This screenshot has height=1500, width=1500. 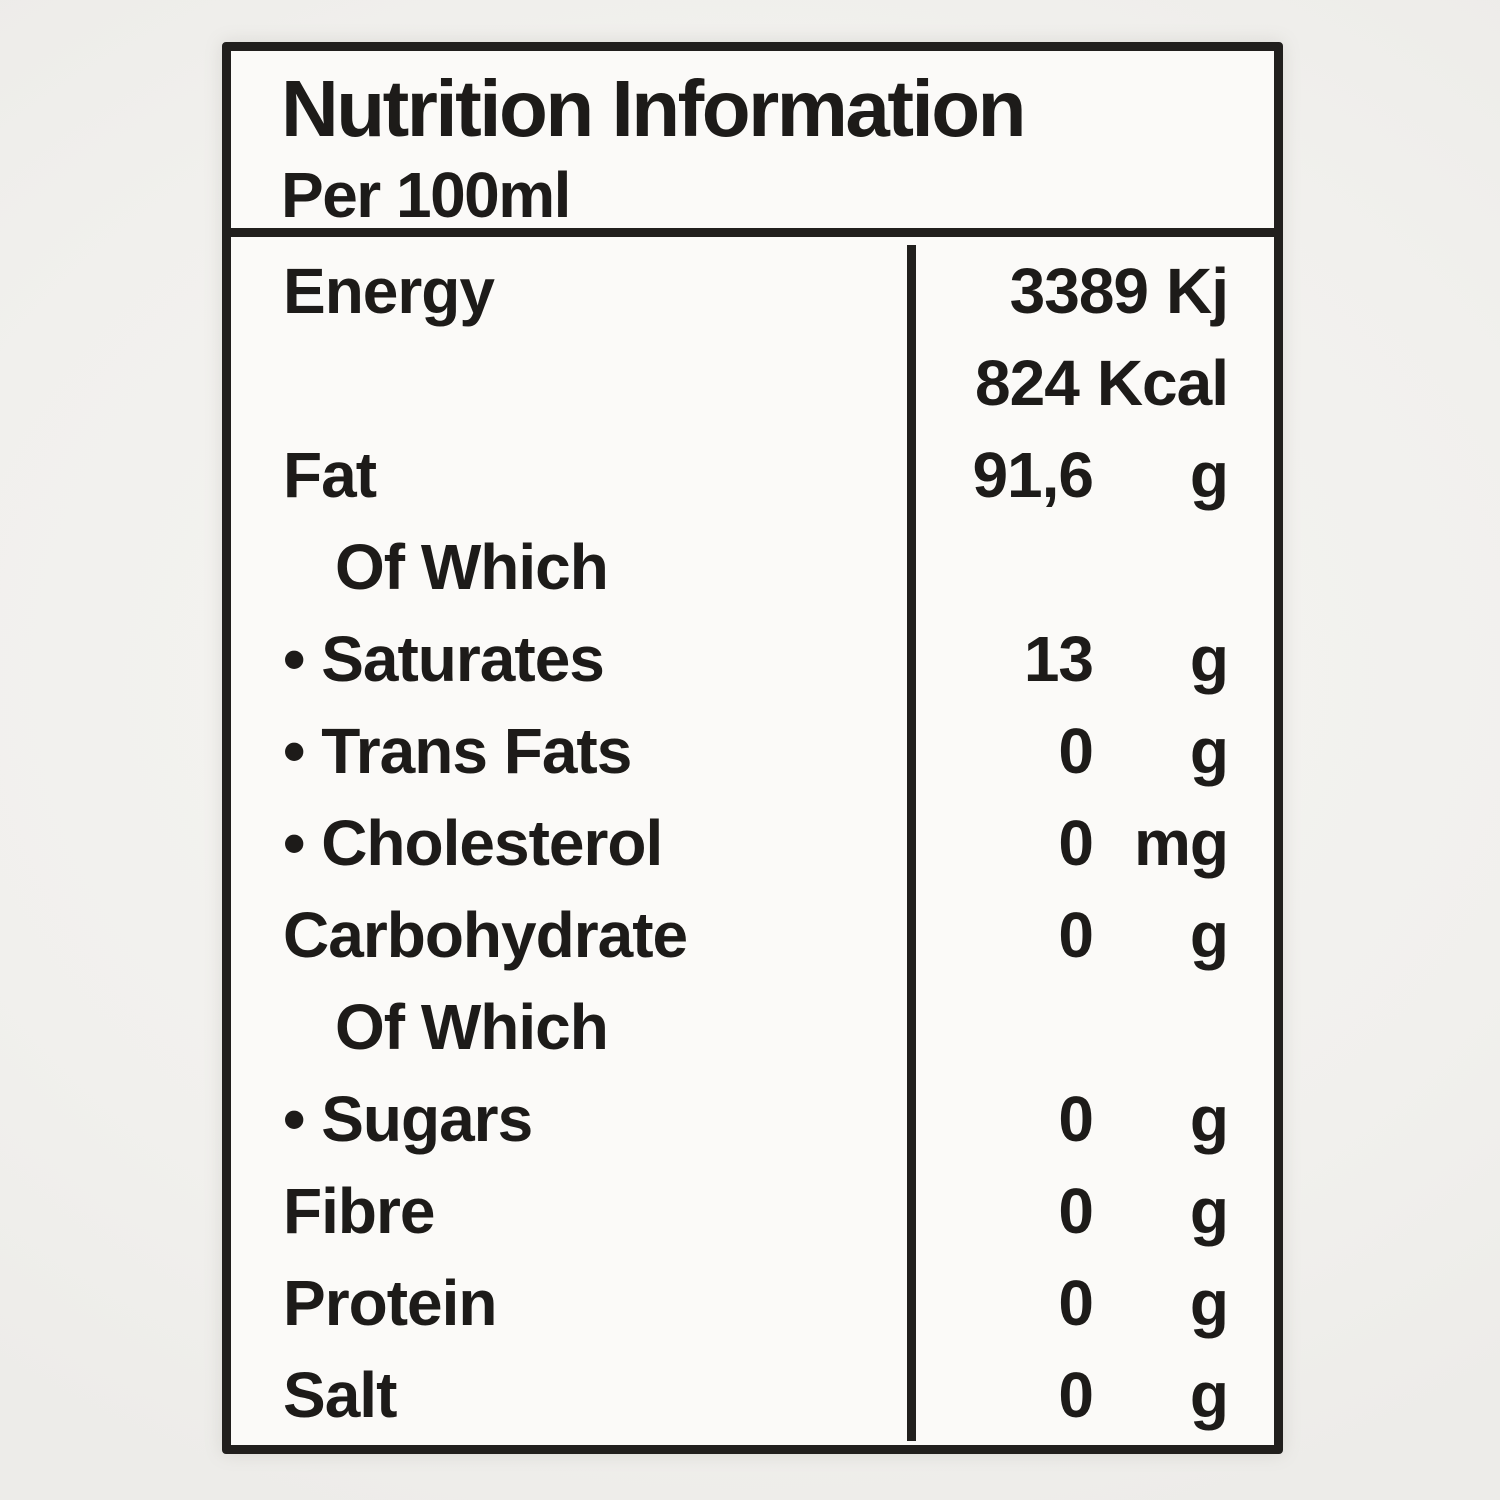 I want to click on table-row-of-which-fat: Of Which, so click(x=752, y=567).